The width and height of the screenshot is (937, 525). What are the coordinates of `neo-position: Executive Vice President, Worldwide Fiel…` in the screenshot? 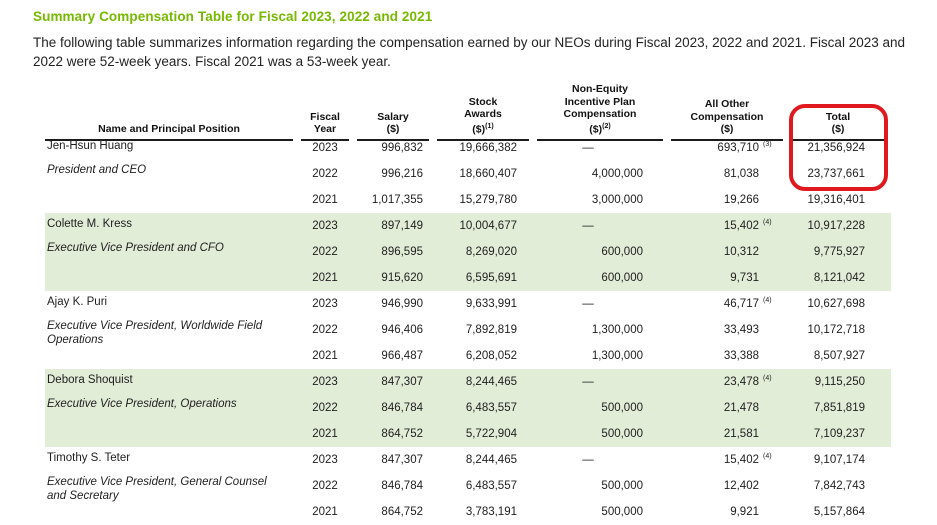 It's located at (155, 333).